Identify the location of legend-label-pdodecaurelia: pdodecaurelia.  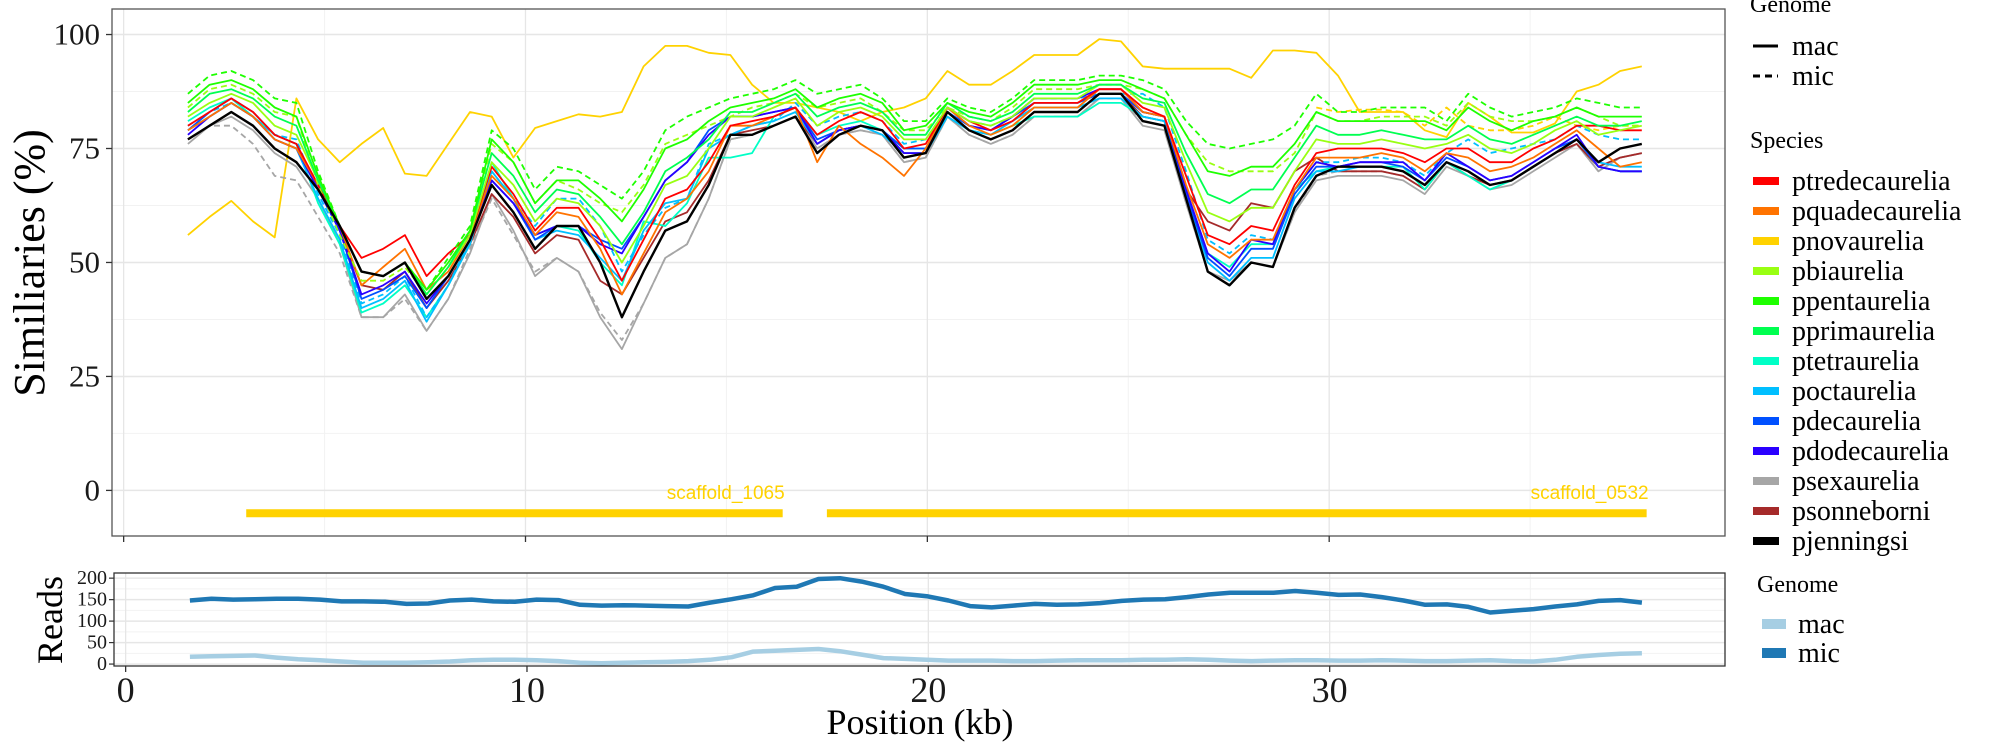
(1871, 451).